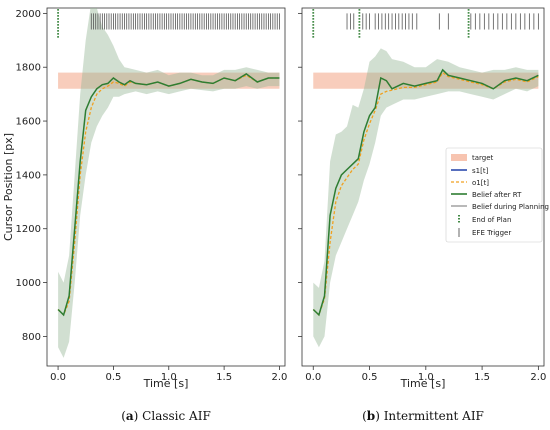  I want to click on y-tick-label-a: 1000, so click(28, 283).